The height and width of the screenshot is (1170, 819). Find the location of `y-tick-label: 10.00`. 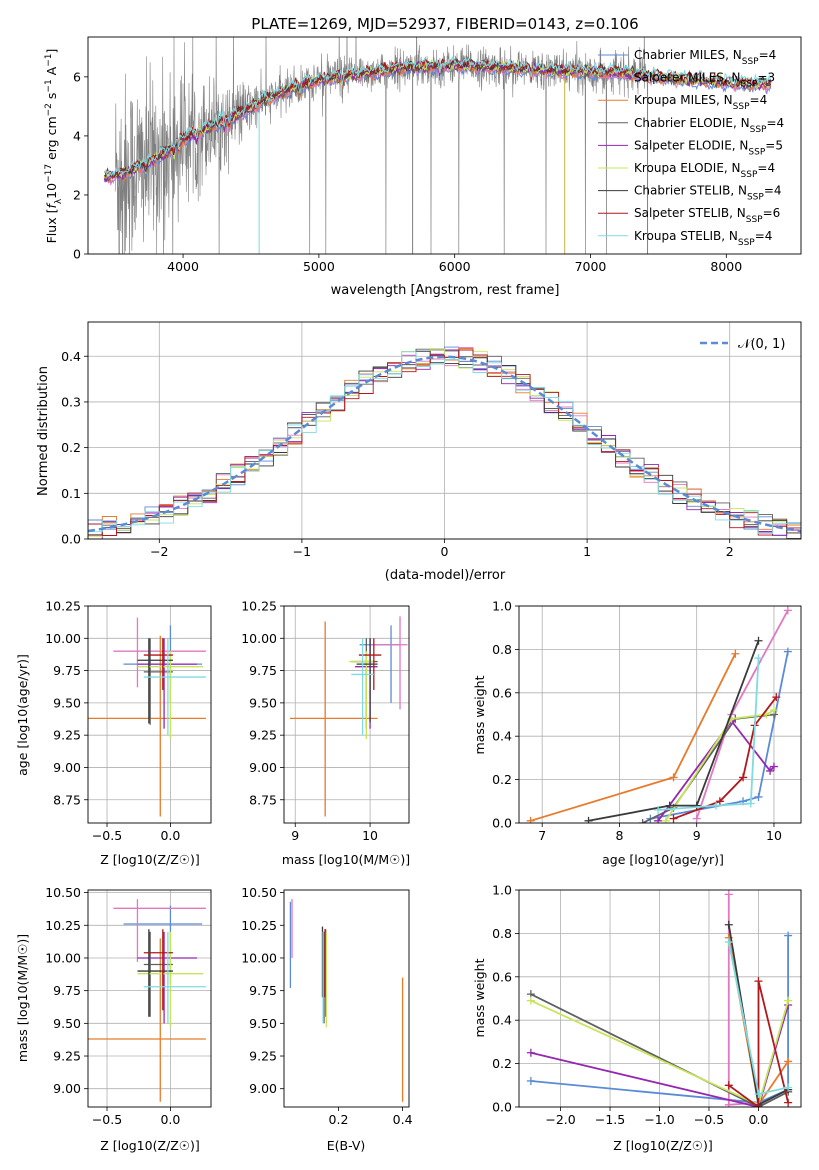

y-tick-label: 10.00 is located at coordinates (63, 638).